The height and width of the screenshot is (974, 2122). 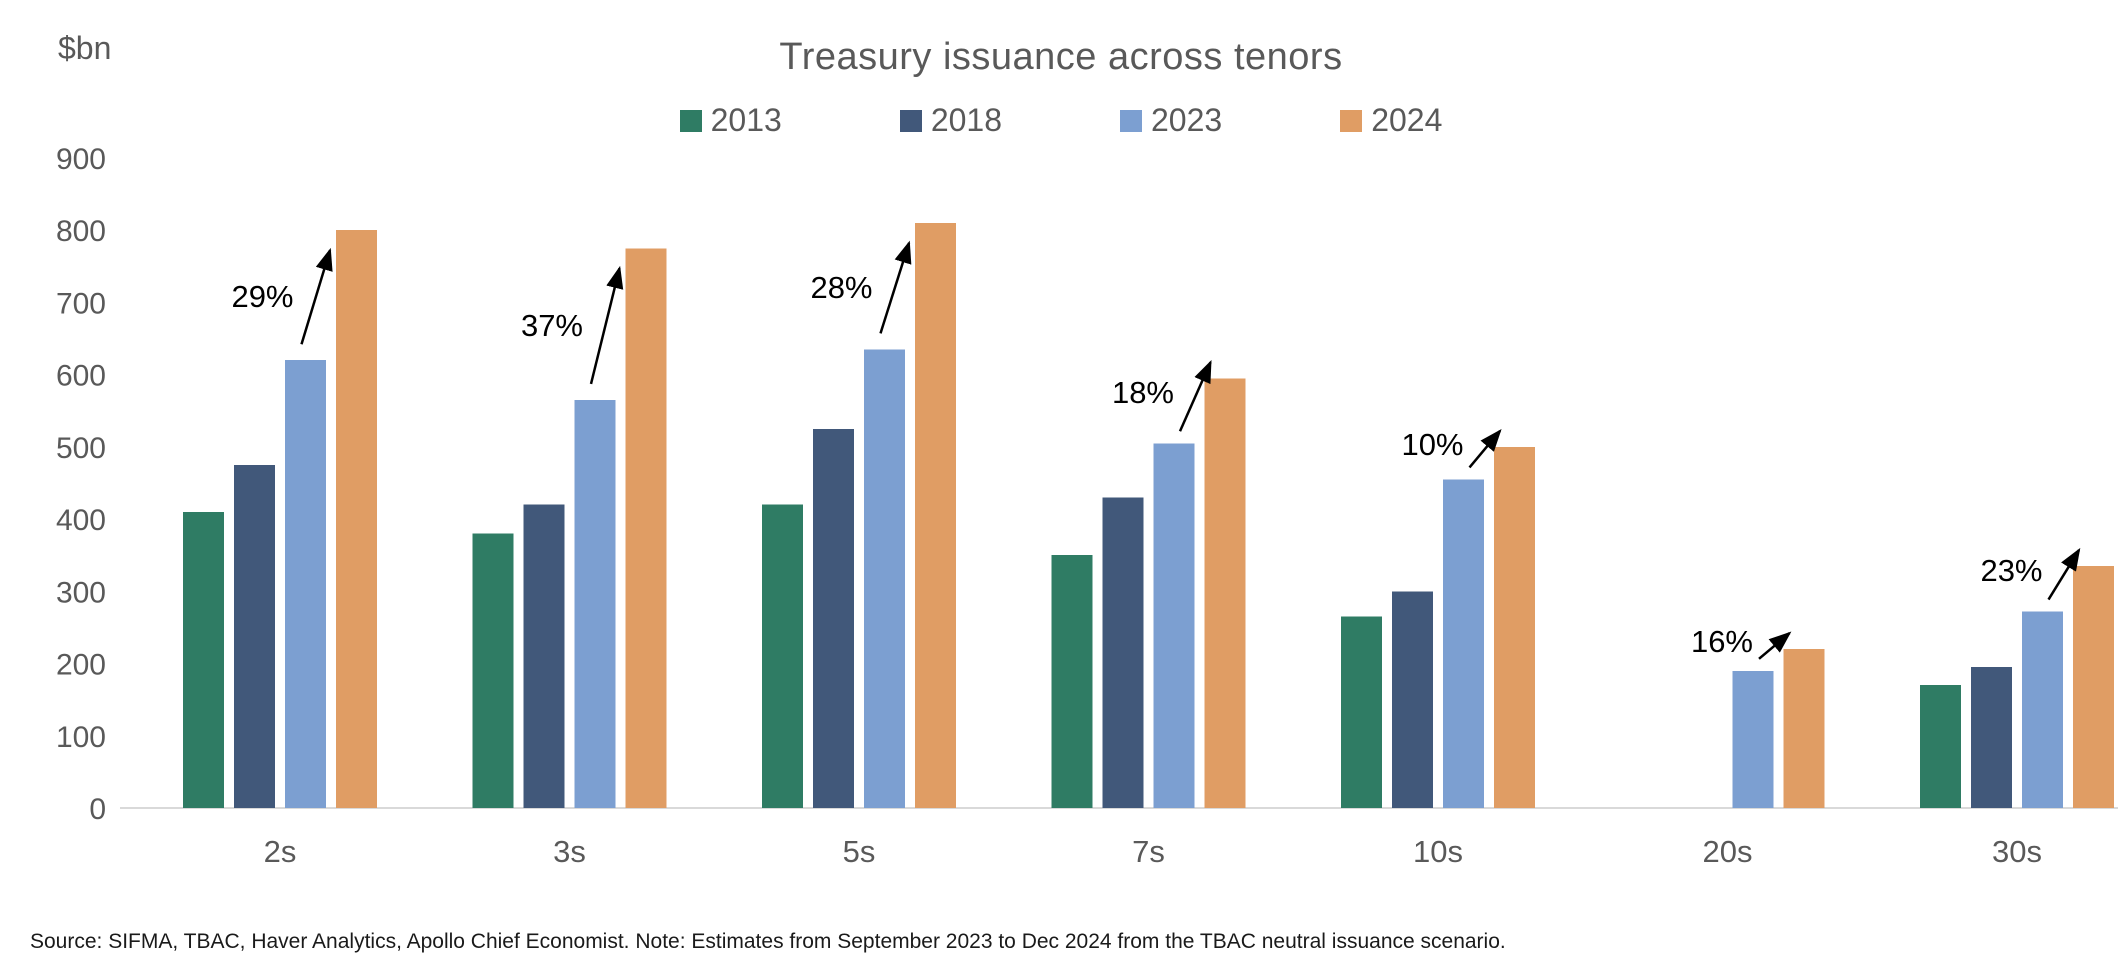 I want to click on legend-swatch-2024, so click(x=1351, y=120).